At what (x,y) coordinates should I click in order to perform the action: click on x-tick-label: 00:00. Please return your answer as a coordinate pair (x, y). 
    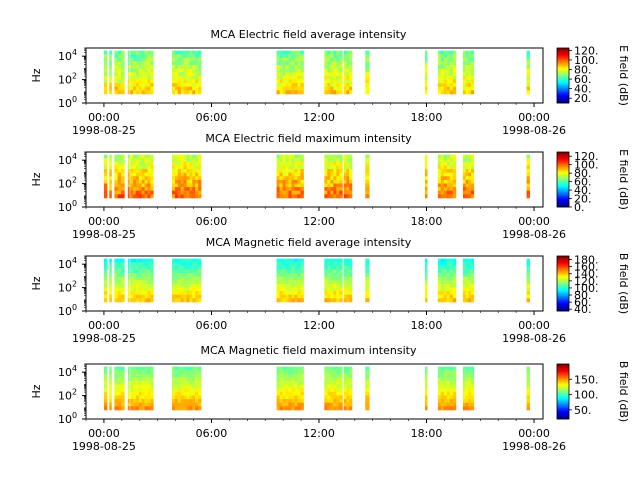
    Looking at the image, I should click on (534, 221).